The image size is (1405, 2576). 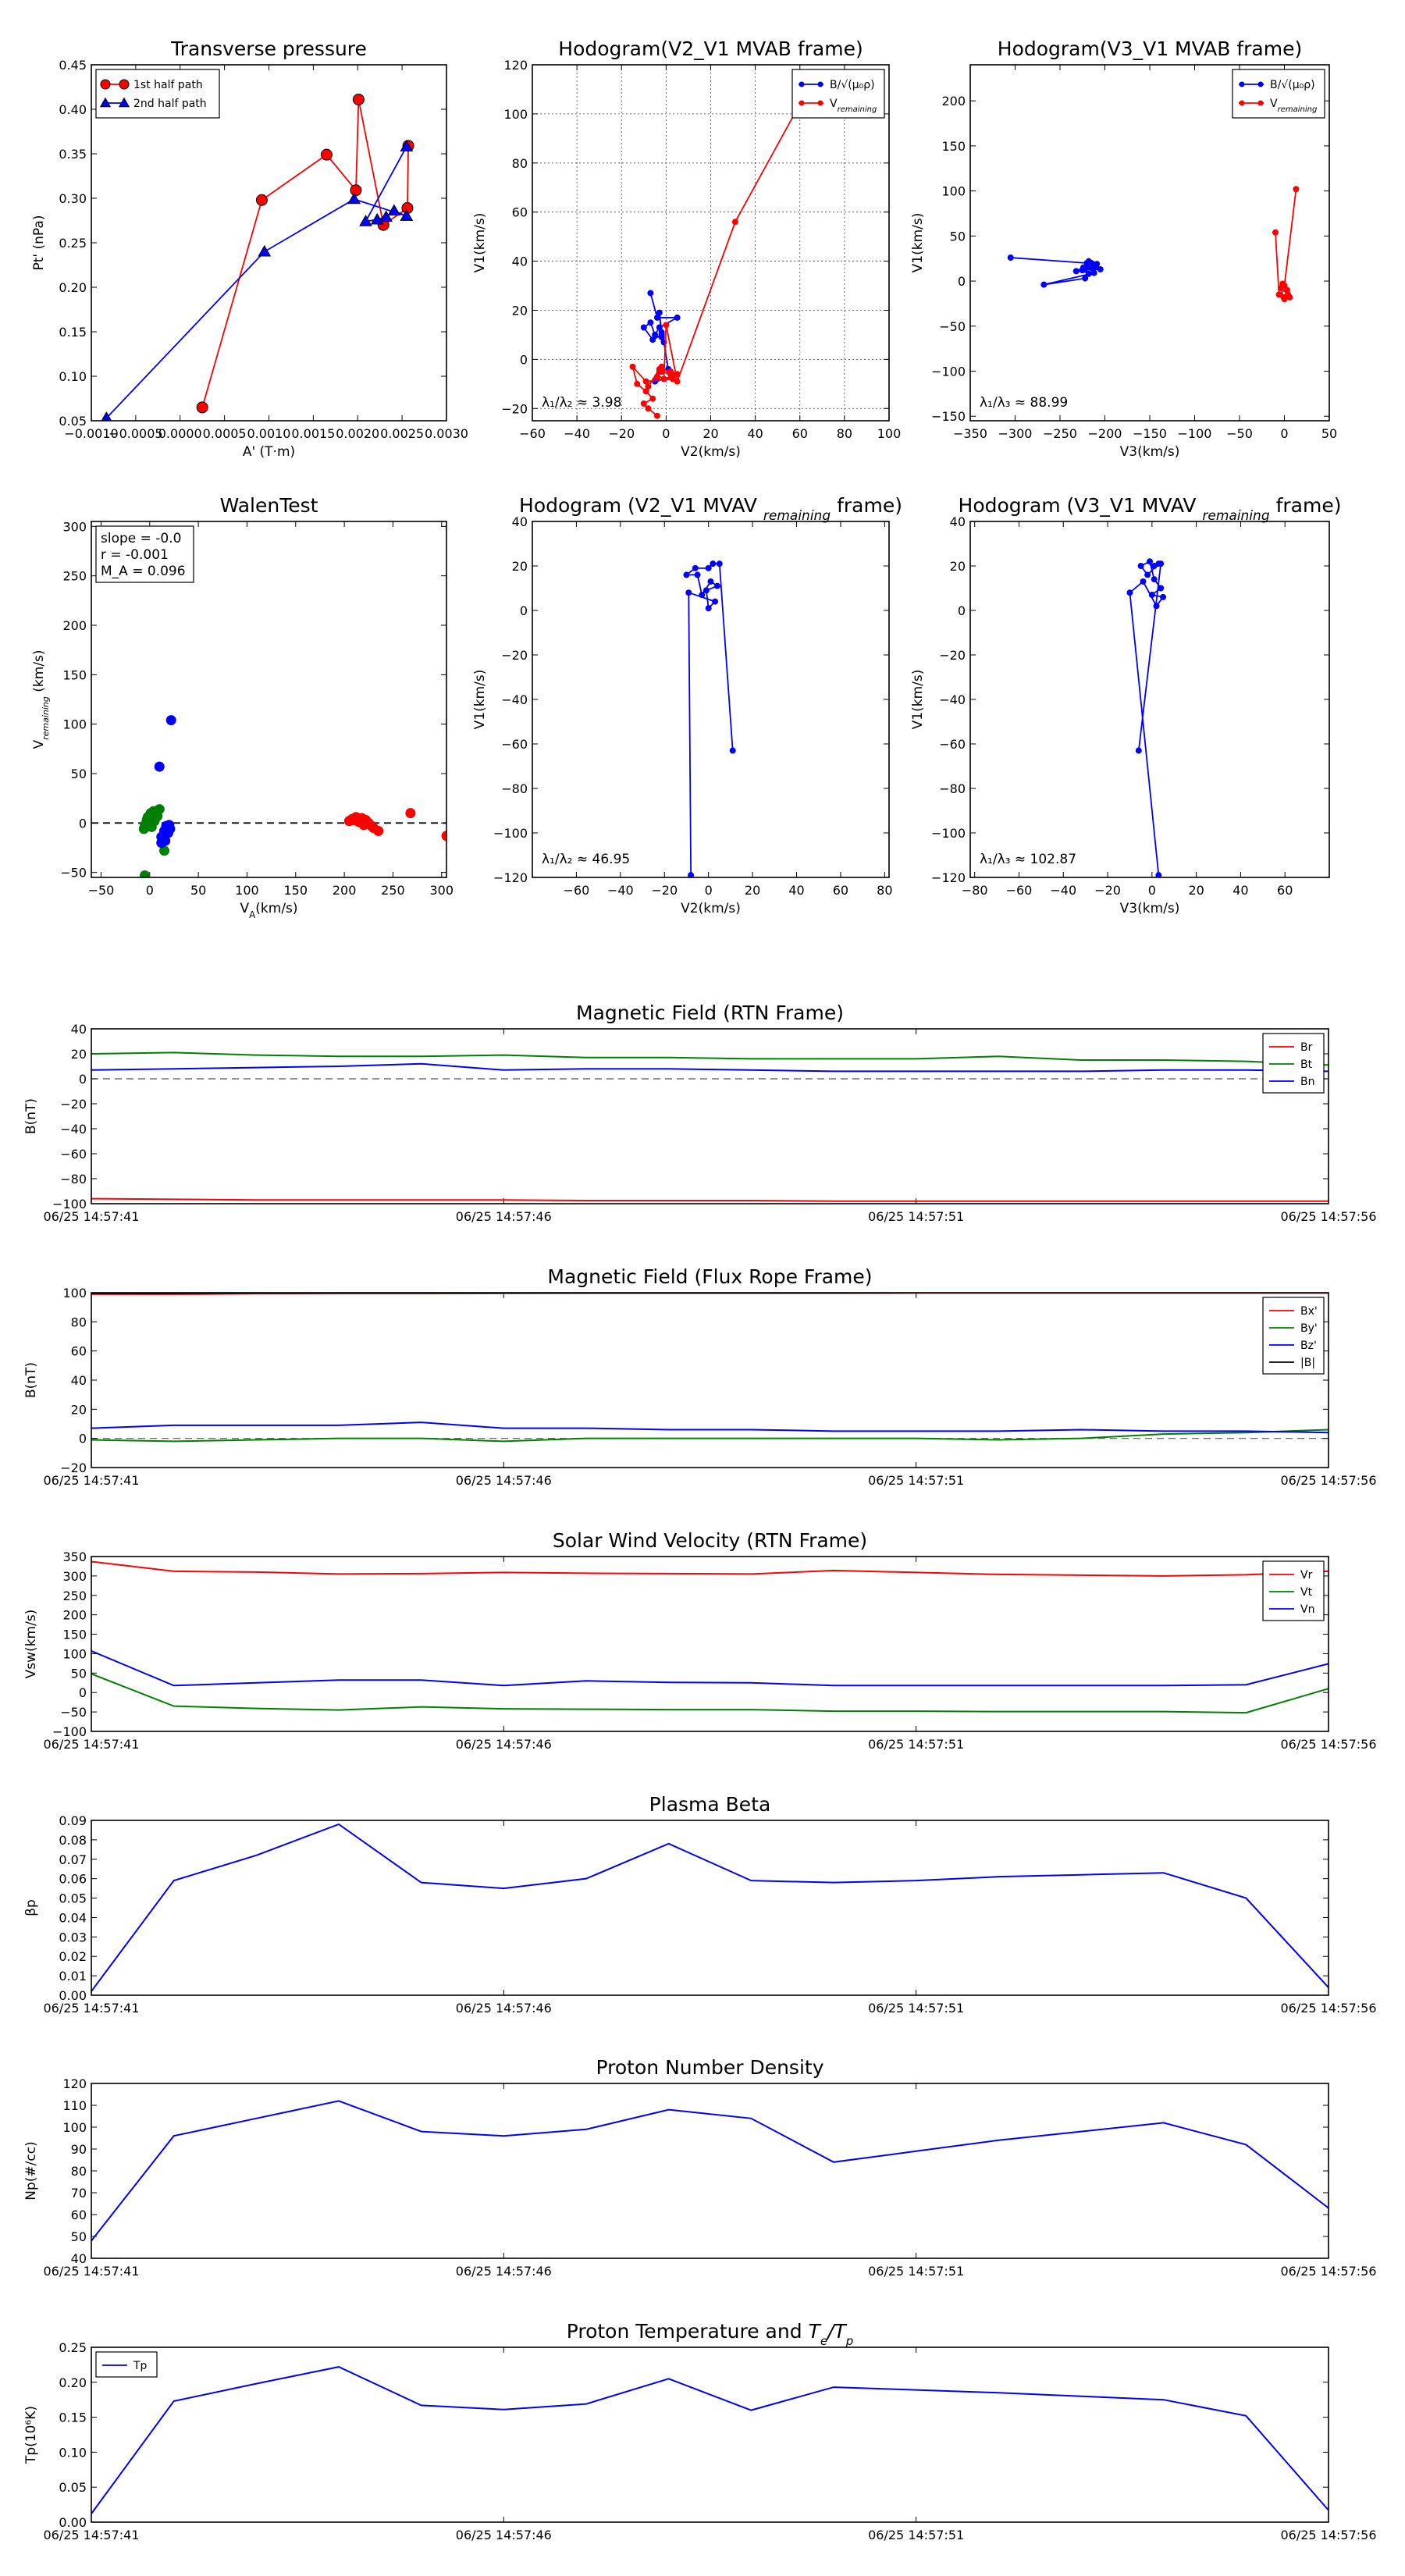 I want to click on y-tick-label: 0.15, so click(x=73, y=2418).